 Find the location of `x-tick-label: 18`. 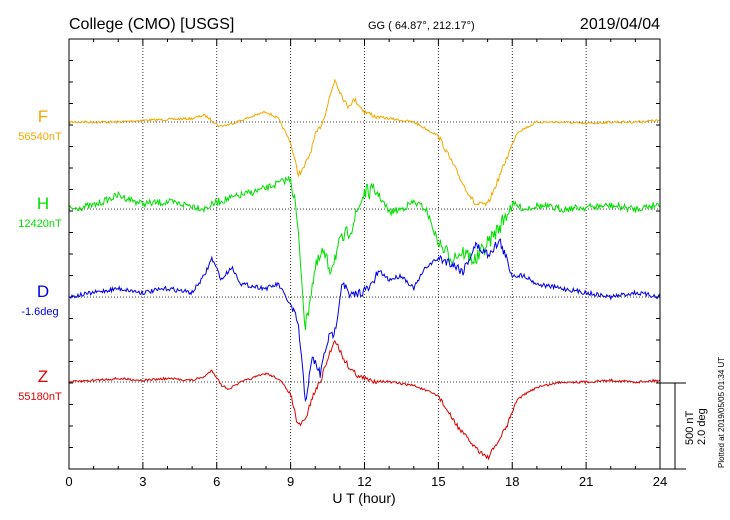

x-tick-label: 18 is located at coordinates (512, 481).